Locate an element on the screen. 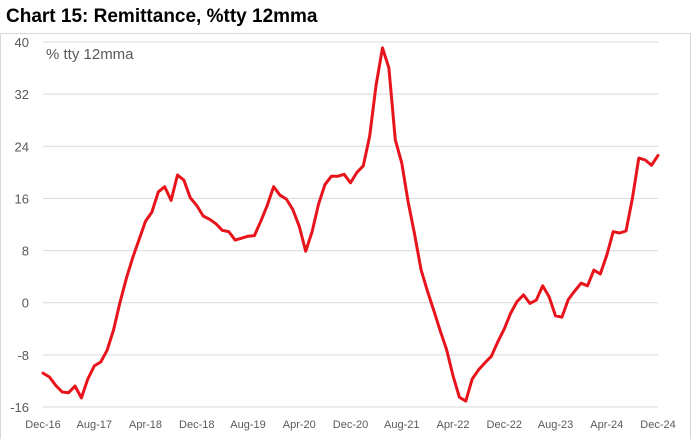 This screenshot has height=439, width=691. y-axis-ticks: 40 32 24 16 8 0 -8 -16 is located at coordinates (19, 225).